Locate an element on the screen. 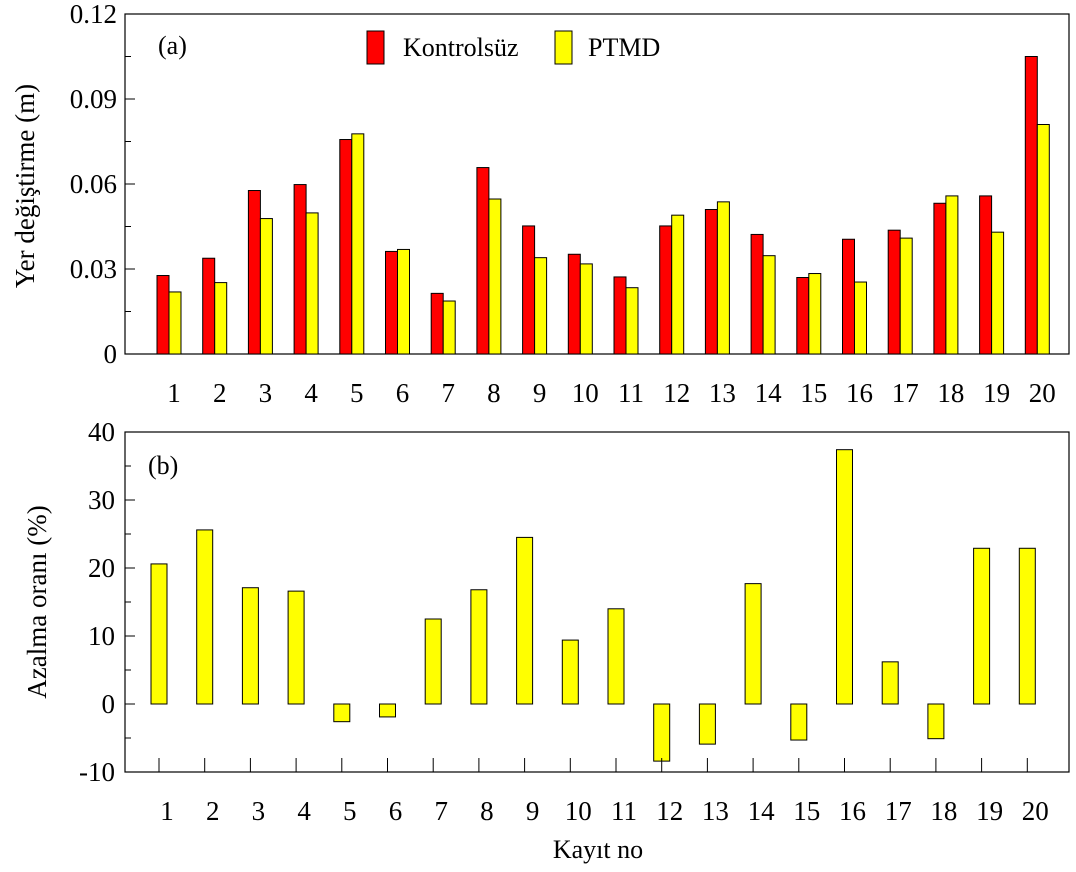 The image size is (1076, 872). panel-a-y-ticks is located at coordinates (130, 184).